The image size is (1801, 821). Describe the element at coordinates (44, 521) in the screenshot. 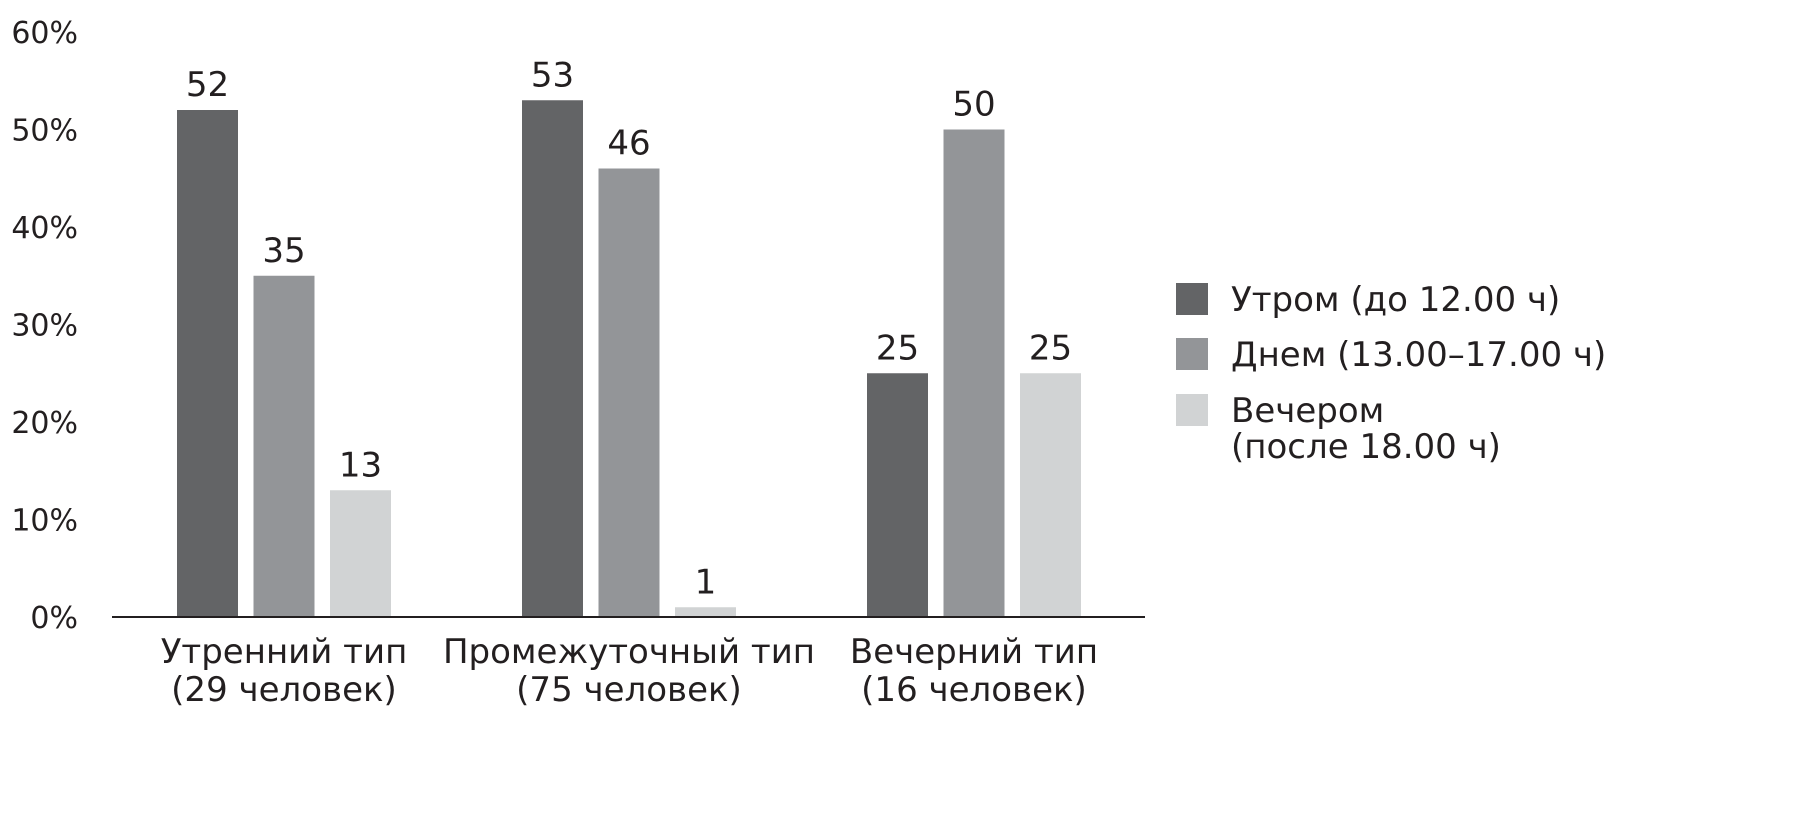

I see `y-tick-label: 10%` at that location.